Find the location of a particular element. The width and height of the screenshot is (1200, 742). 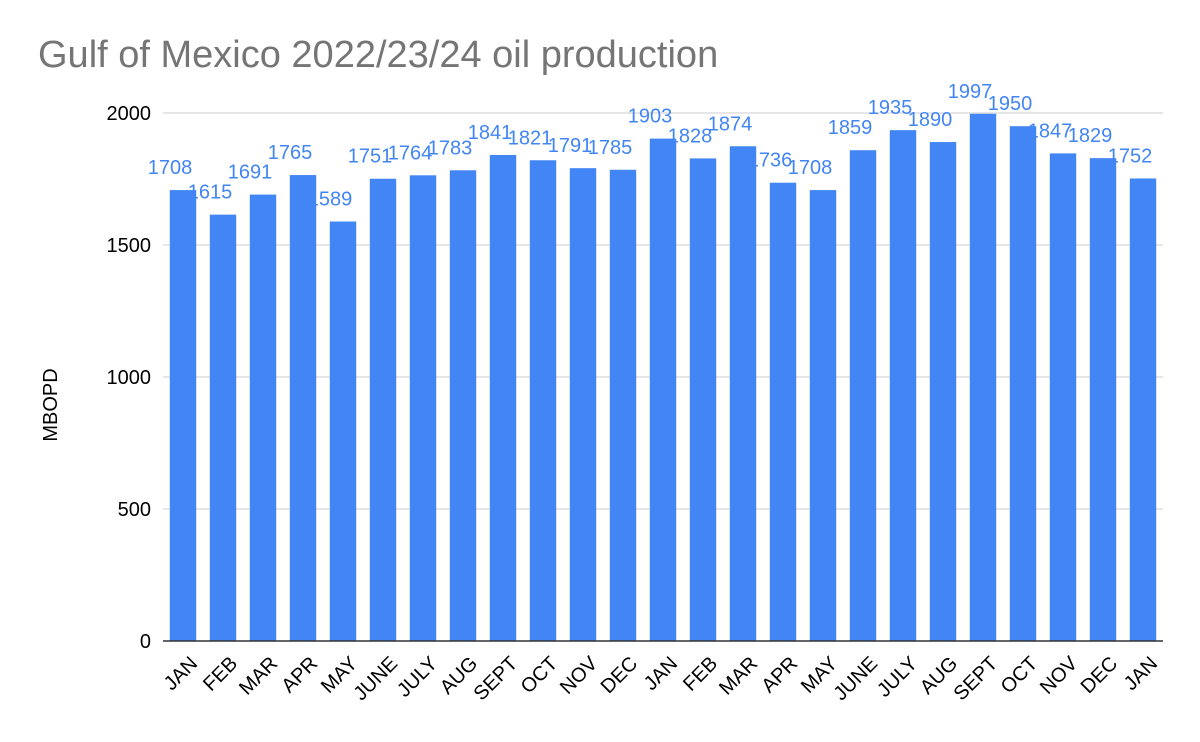

data-label: 1752 is located at coordinates (1130, 156).